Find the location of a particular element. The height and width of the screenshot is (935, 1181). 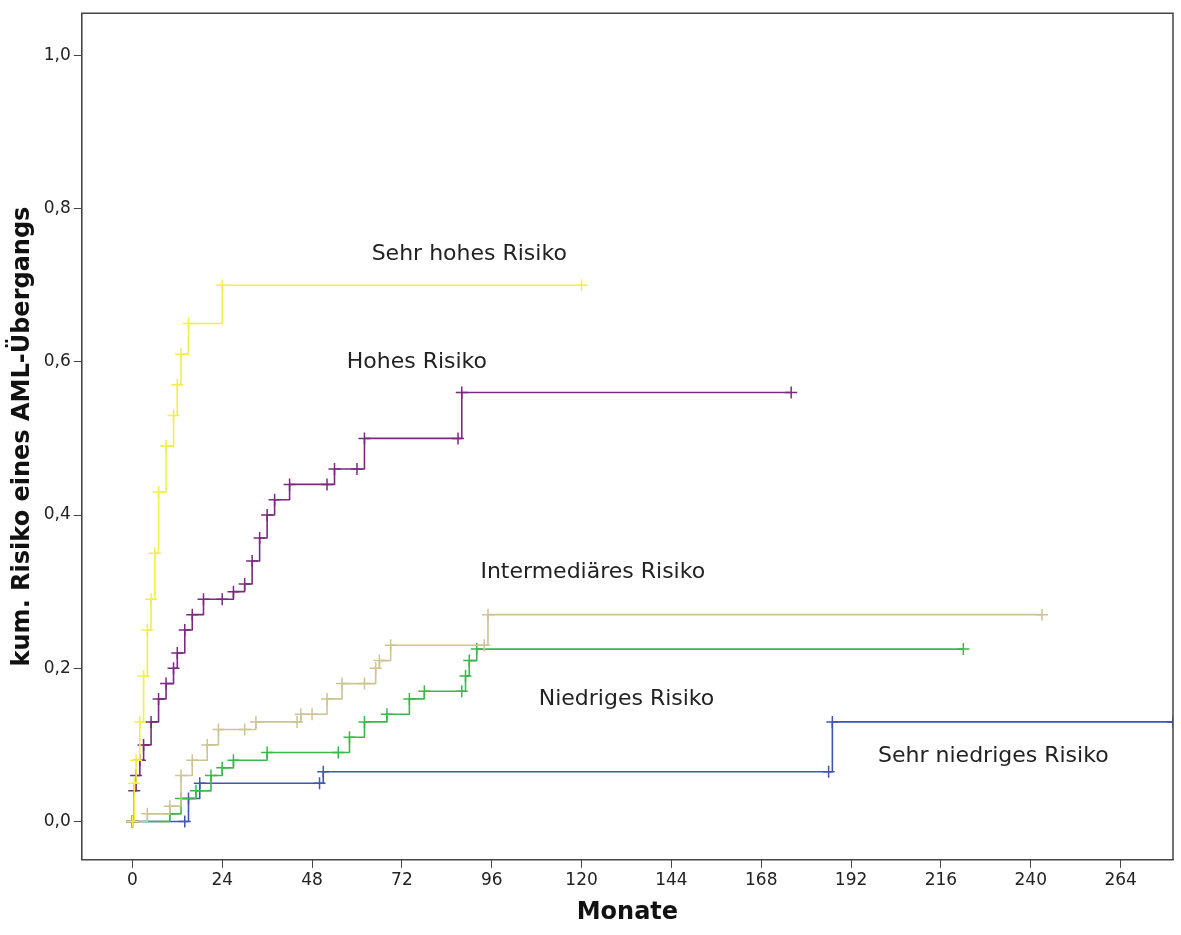

x-tick-label: 0 is located at coordinates (132, 879).